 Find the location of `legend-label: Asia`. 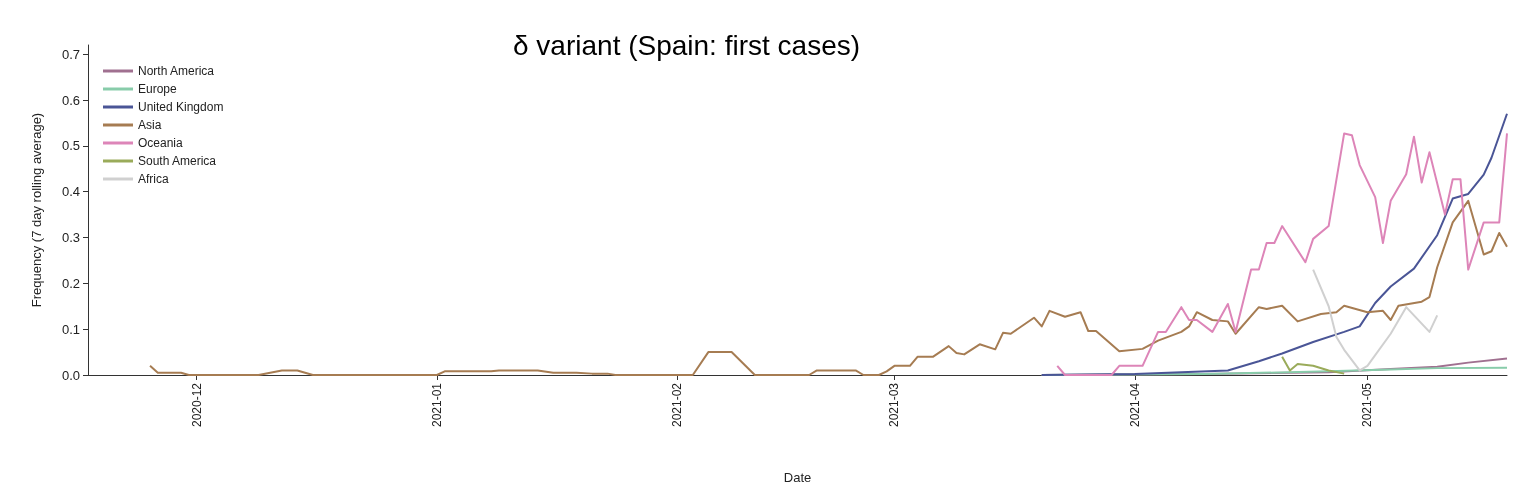

legend-label: Asia is located at coordinates (150, 125).